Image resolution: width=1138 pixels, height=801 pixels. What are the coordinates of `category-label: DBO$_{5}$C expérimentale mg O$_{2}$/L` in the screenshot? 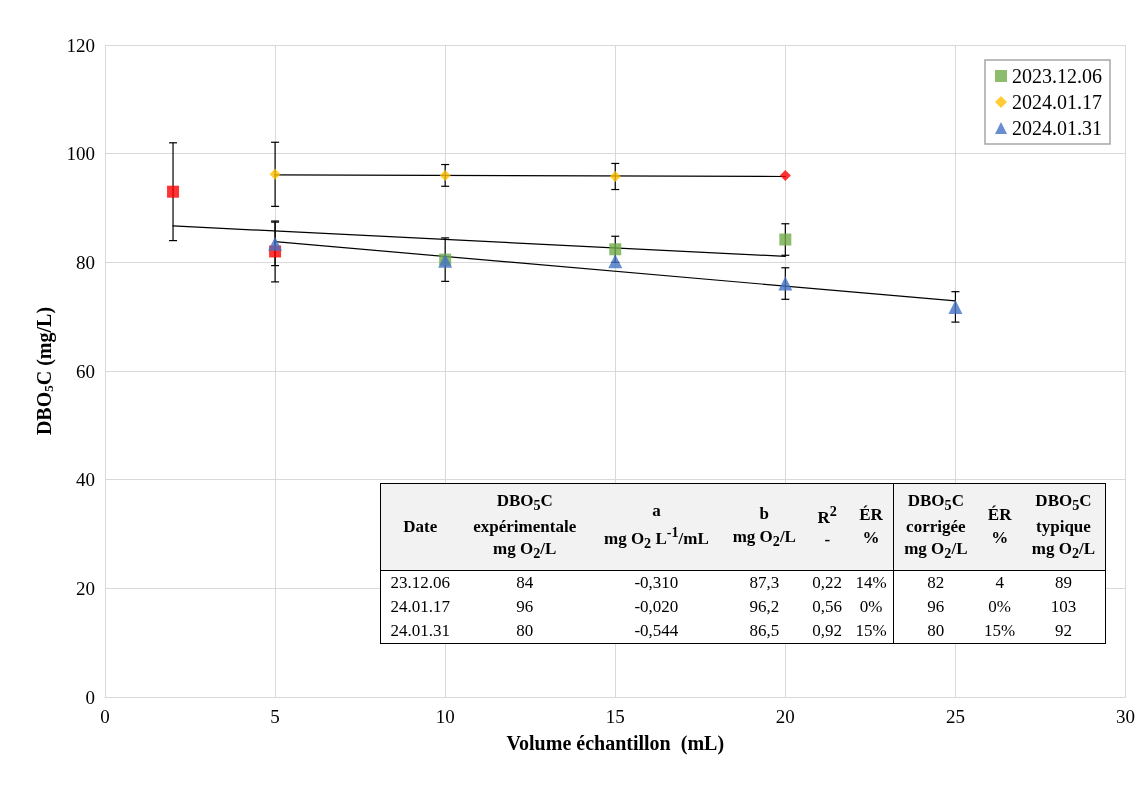 It's located at (525, 527).